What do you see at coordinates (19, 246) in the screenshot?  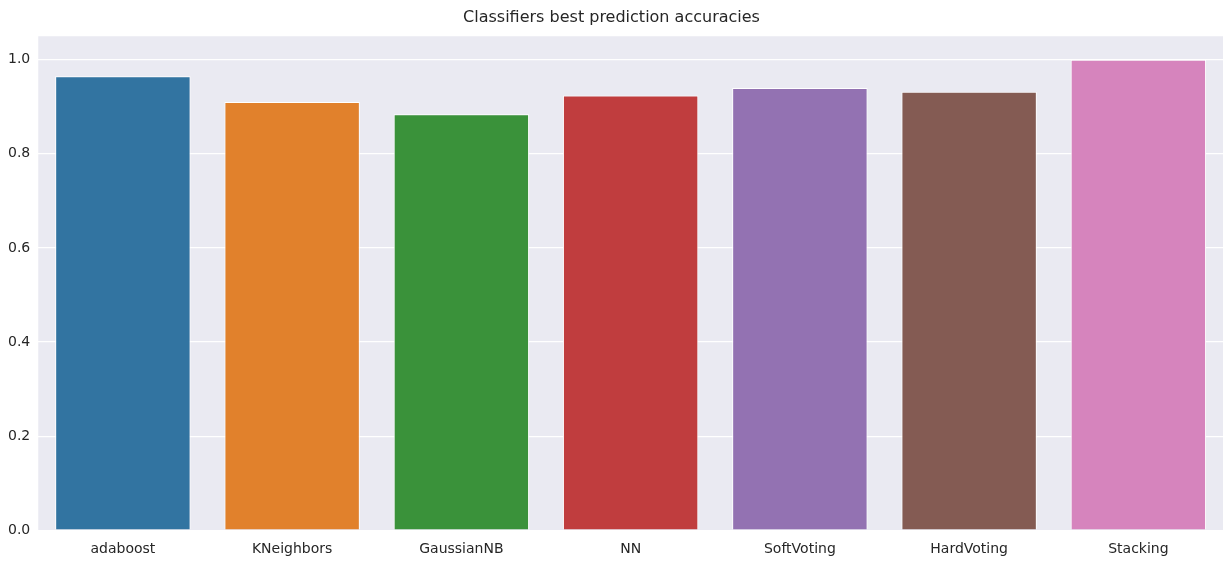 I see `y-tick-label: 0.6` at bounding box center [19, 246].